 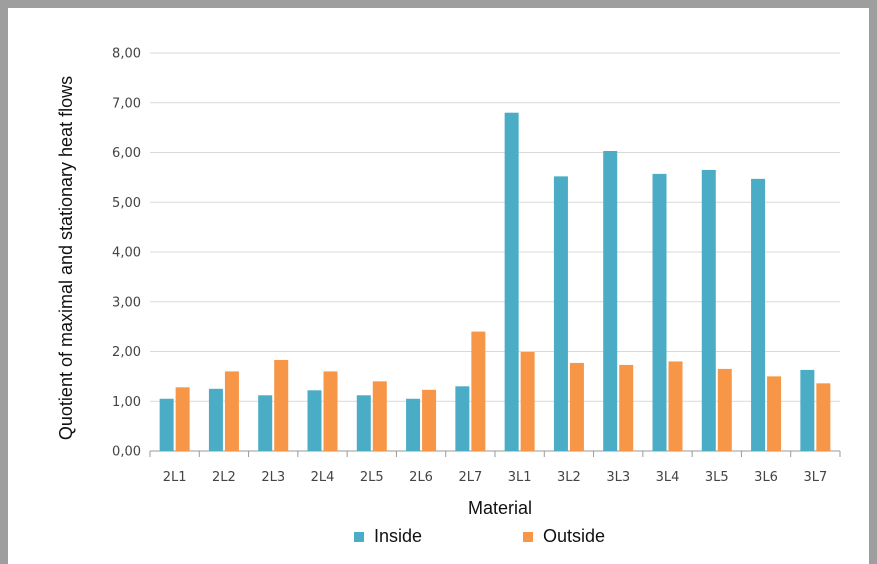 What do you see at coordinates (717, 477) in the screenshot?
I see `x-tick-label: 3L5` at bounding box center [717, 477].